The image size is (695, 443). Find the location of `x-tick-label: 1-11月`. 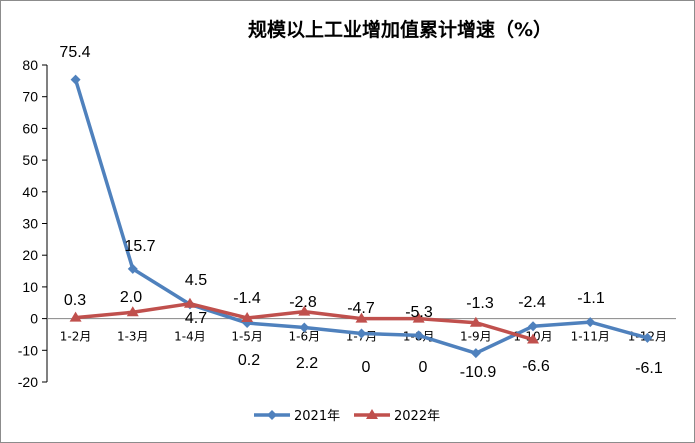

x-tick-label: 1-11月 is located at coordinates (590, 337).